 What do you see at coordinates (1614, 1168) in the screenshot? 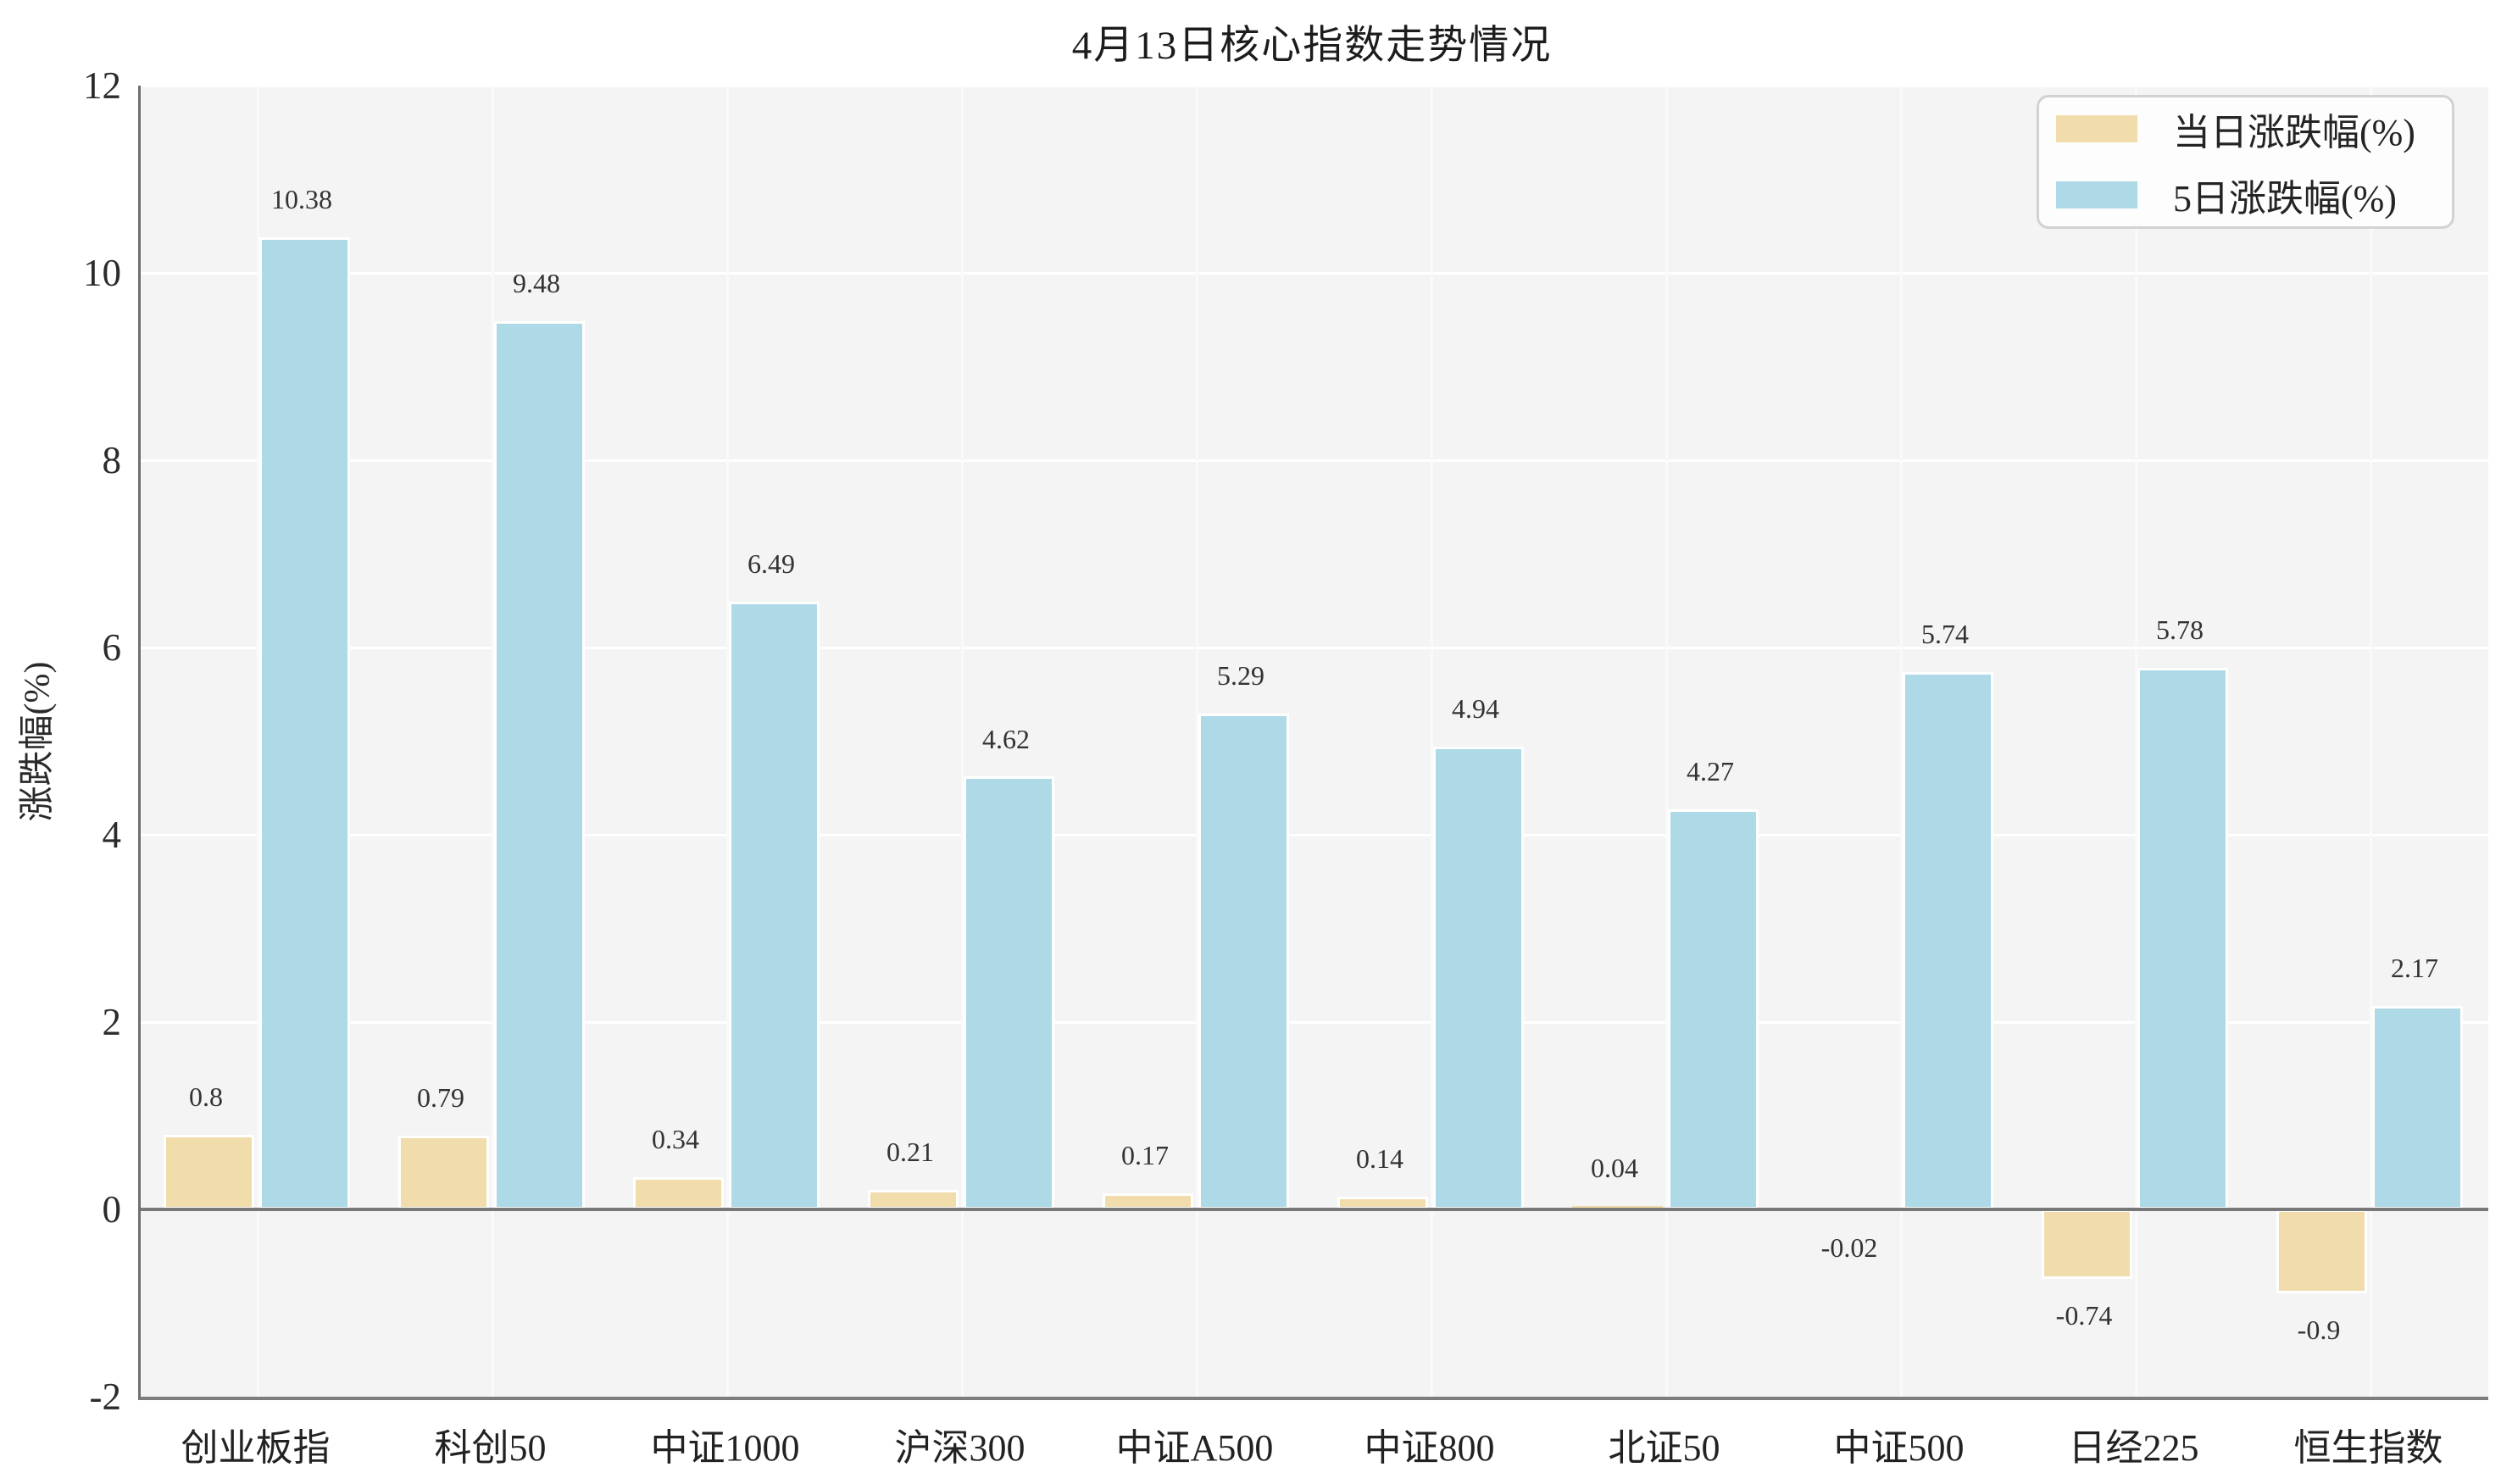
I see `value-label: 0.04` at bounding box center [1614, 1168].